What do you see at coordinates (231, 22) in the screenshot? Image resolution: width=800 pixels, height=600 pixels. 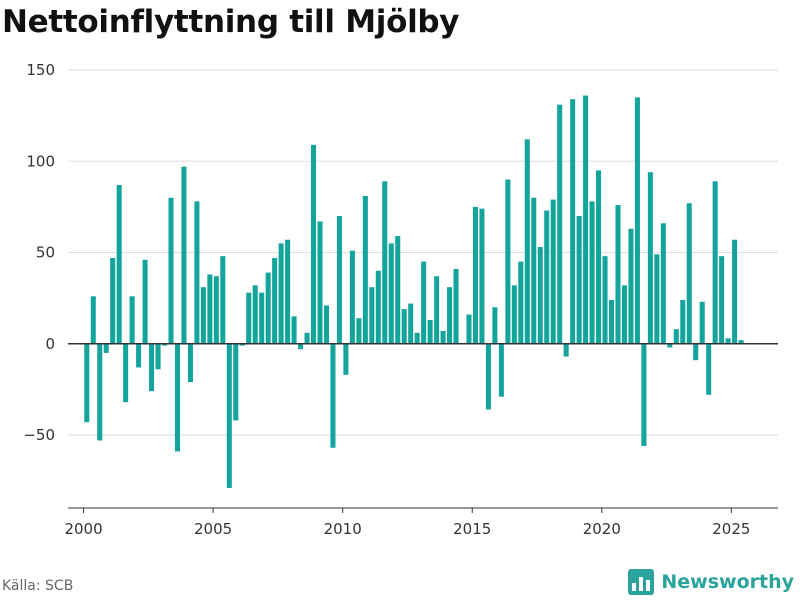 I see `chart-title: Nettoinflyttning till Mjölby` at bounding box center [231, 22].